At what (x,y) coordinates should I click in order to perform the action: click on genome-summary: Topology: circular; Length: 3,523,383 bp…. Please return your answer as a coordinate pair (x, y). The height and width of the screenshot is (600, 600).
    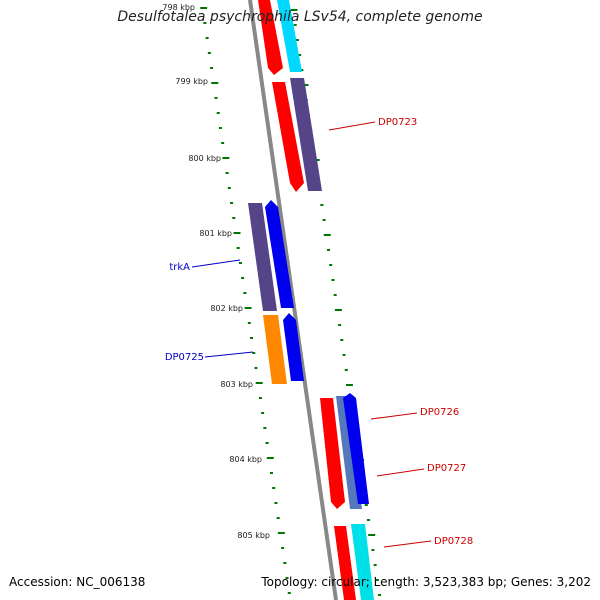
    Looking at the image, I should click on (426, 582).